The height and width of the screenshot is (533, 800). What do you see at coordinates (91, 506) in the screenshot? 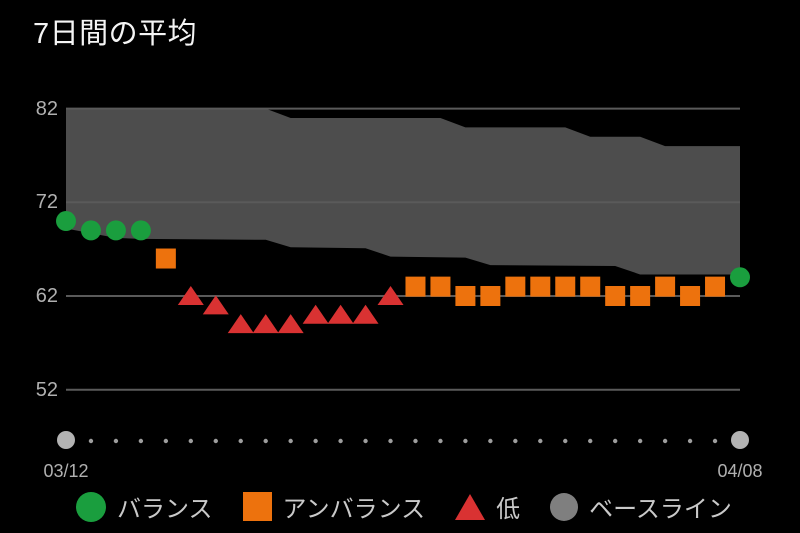
I see `balanced-circle-icon` at bounding box center [91, 506].